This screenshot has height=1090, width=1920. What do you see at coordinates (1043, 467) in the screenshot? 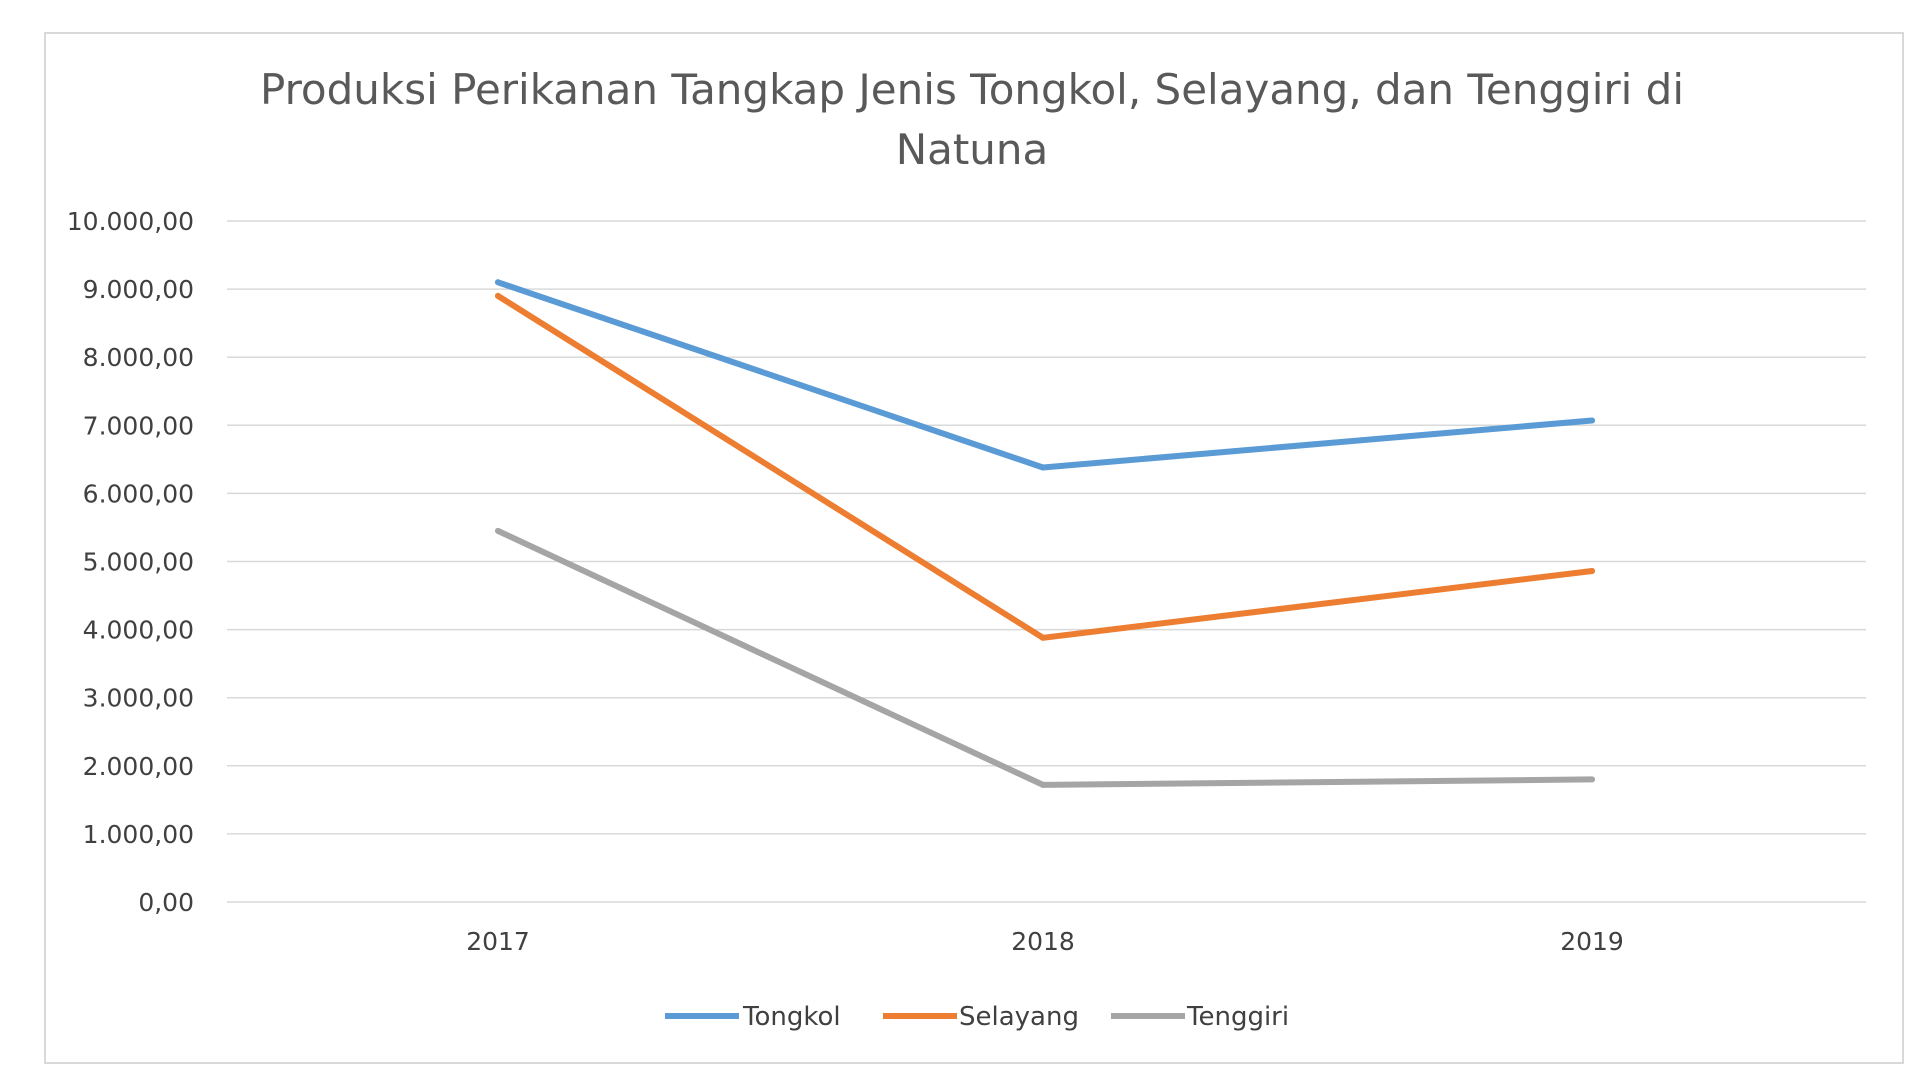
I see `data-point-tongkol-2018` at bounding box center [1043, 467].